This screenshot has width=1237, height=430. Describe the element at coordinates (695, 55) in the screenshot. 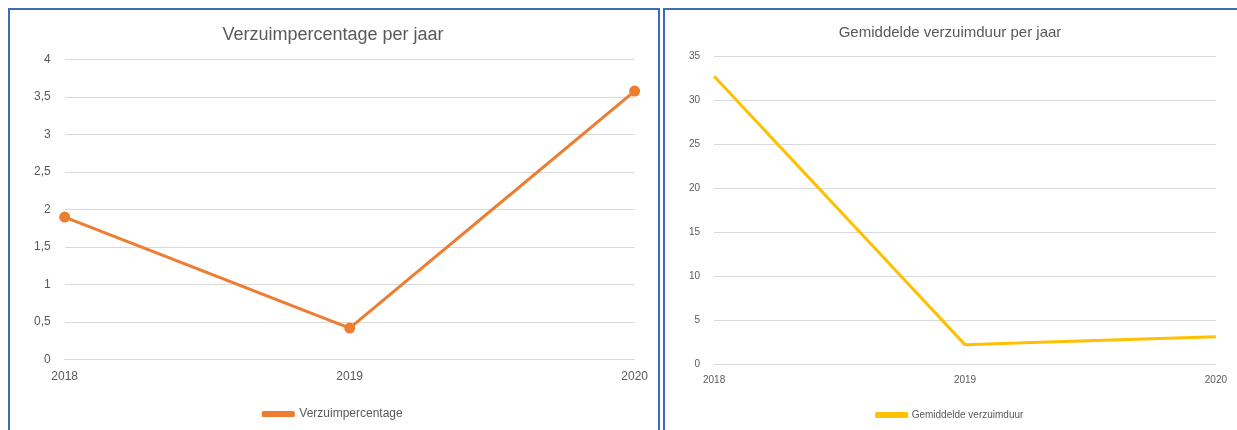

I see `y-tick-label: 35` at that location.